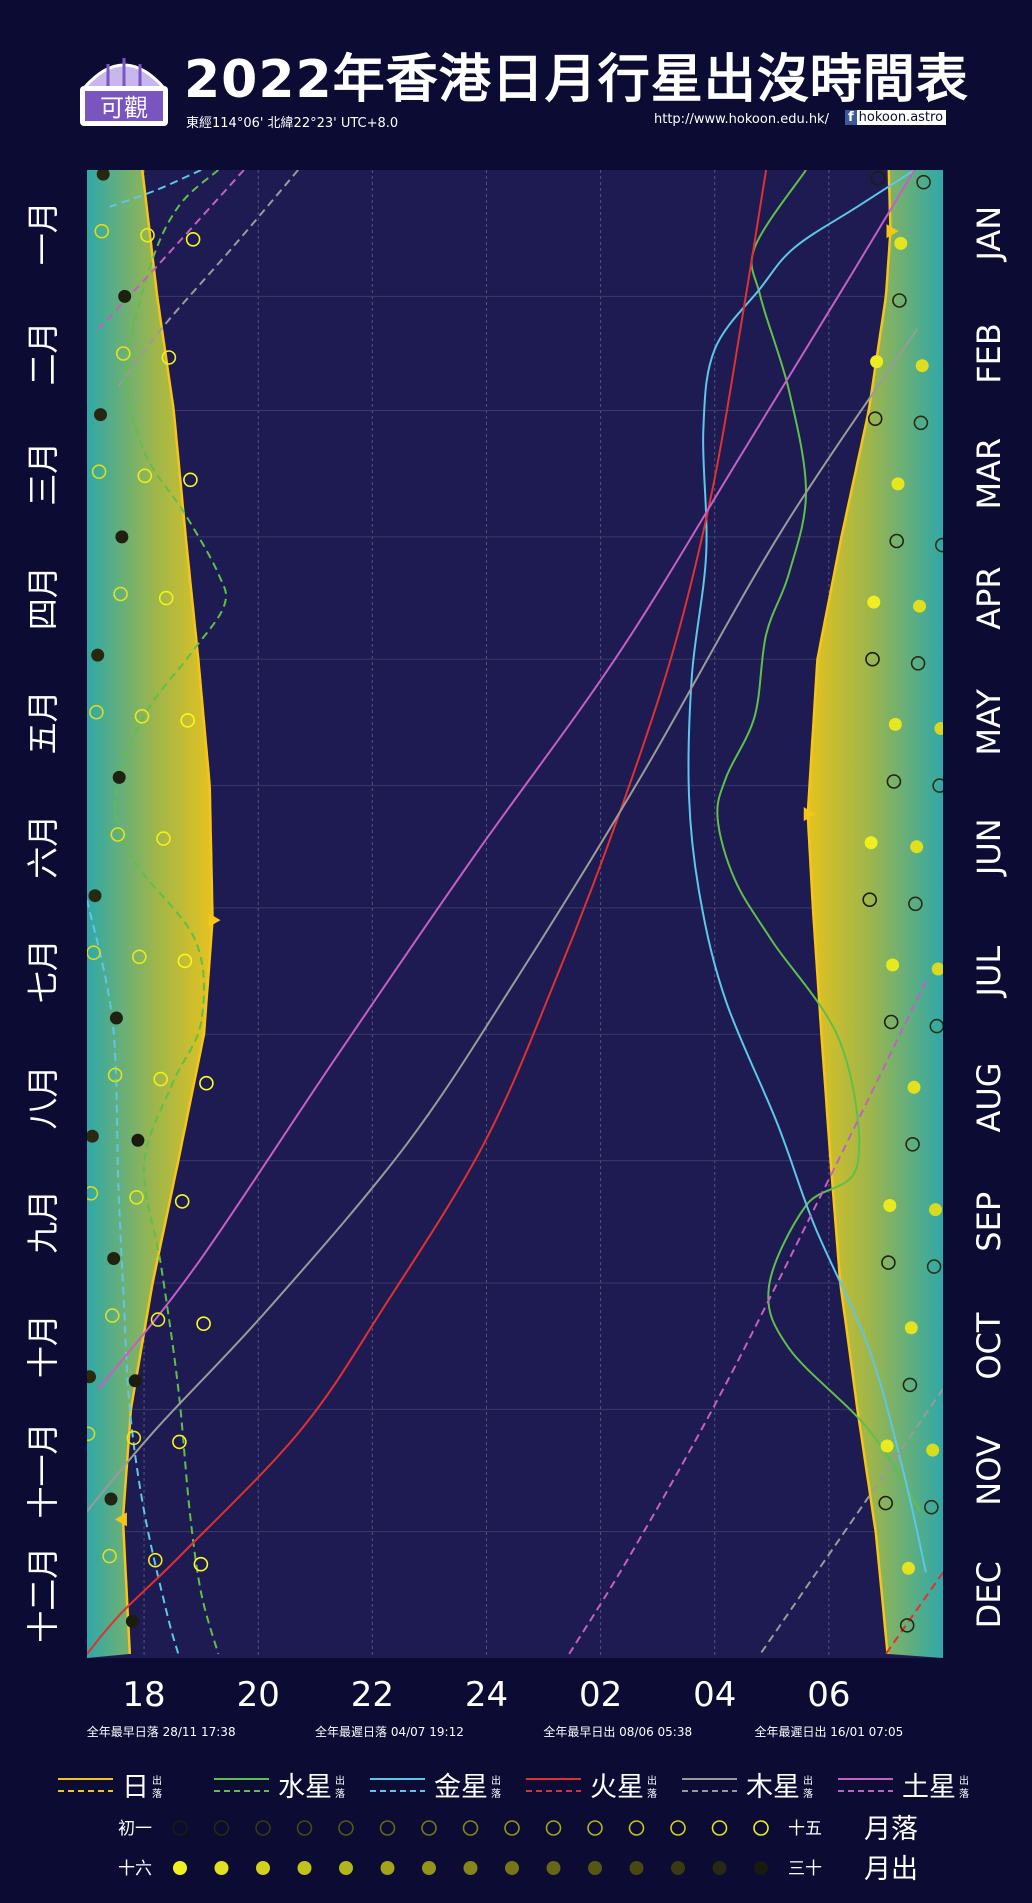 The height and width of the screenshot is (1903, 1032). I want to click on jupiter-set-line, so click(206, 280).